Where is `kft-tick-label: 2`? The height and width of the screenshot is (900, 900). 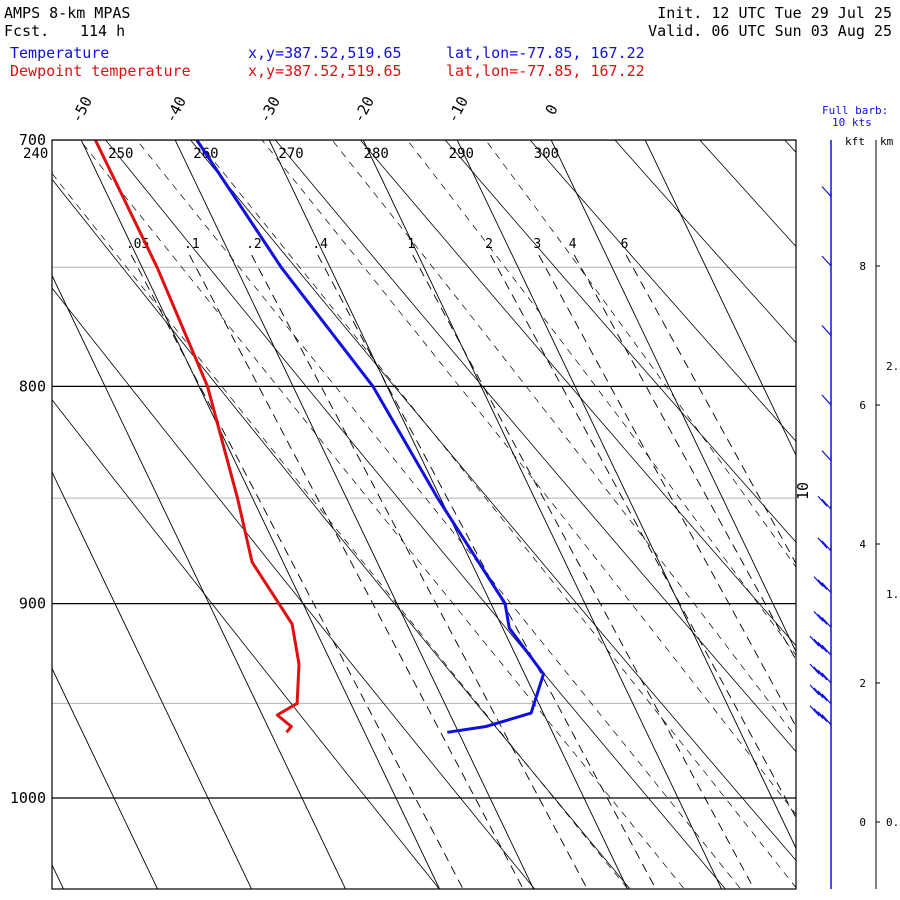 kft-tick-label: 2 is located at coordinates (862, 683).